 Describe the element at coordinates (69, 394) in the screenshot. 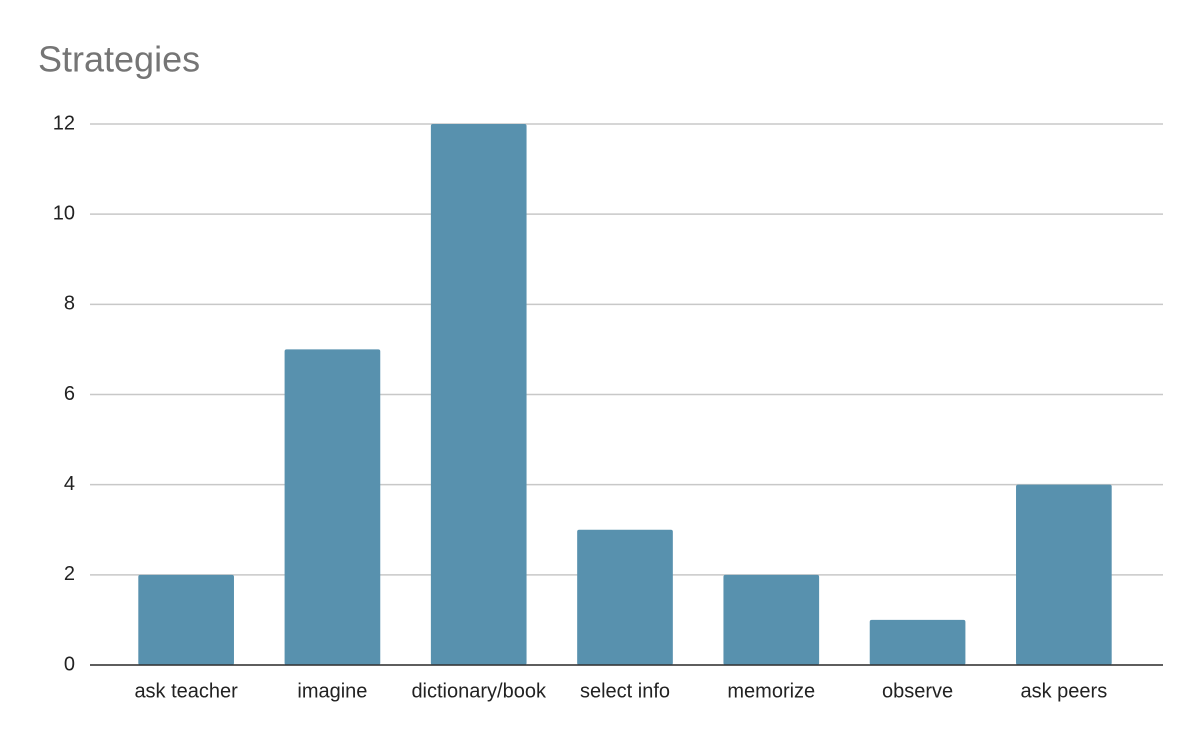

I see `y-tick-label: 6` at that location.